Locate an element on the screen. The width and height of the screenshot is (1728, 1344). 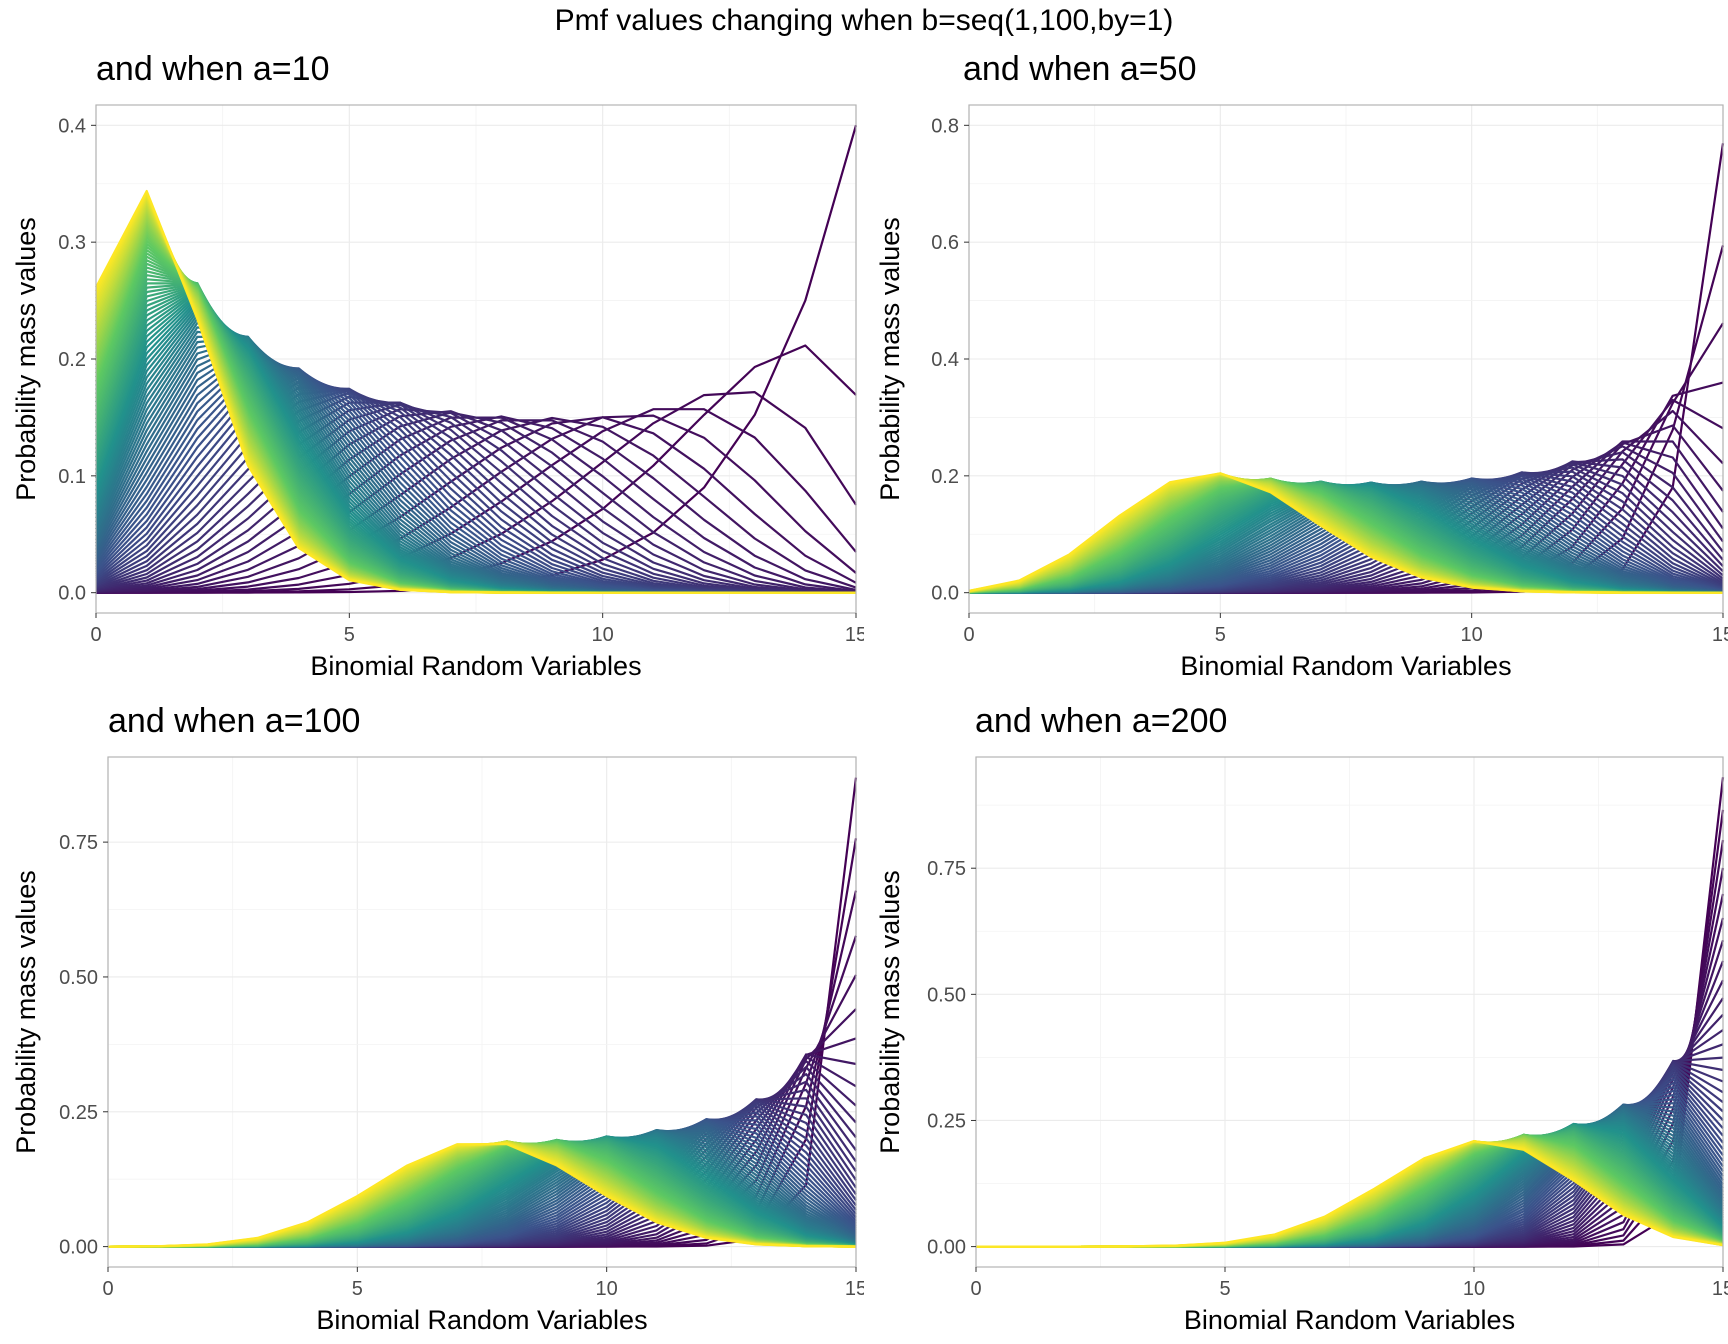
series-line-b6 is located at coordinates (476, 505).